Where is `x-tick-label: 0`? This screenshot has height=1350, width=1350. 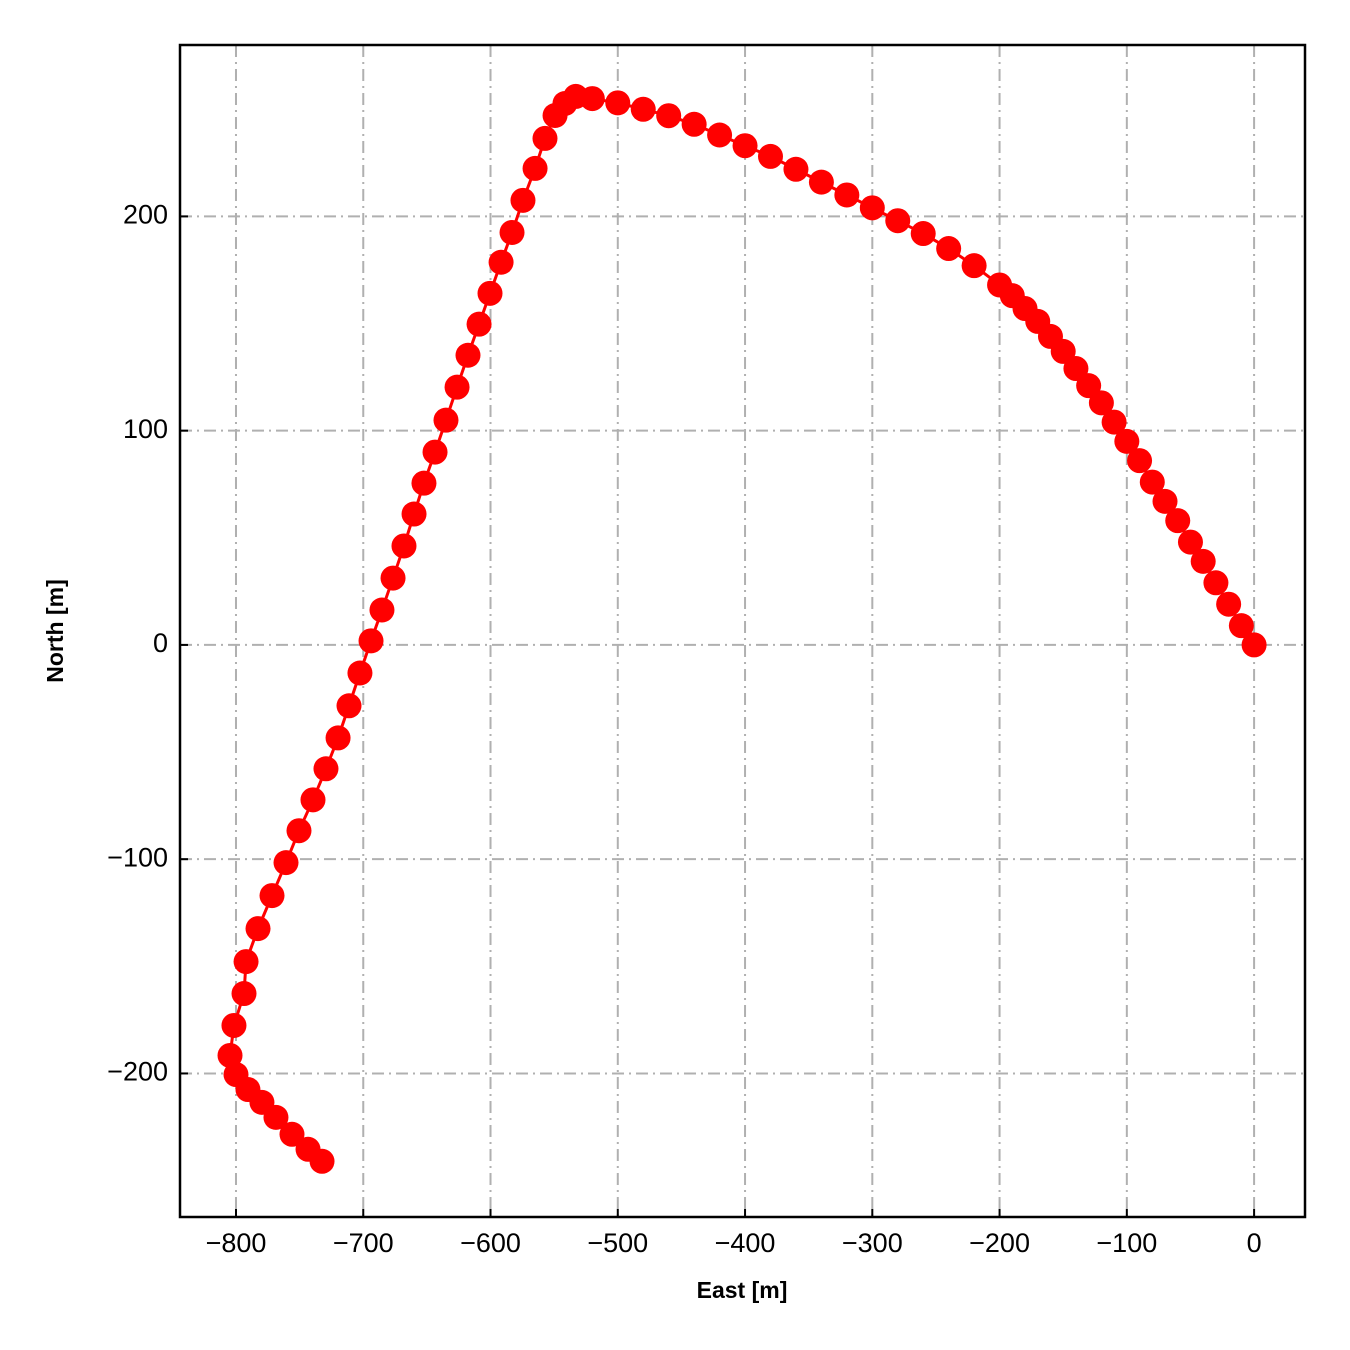 x-tick-label: 0 is located at coordinates (1254, 1243).